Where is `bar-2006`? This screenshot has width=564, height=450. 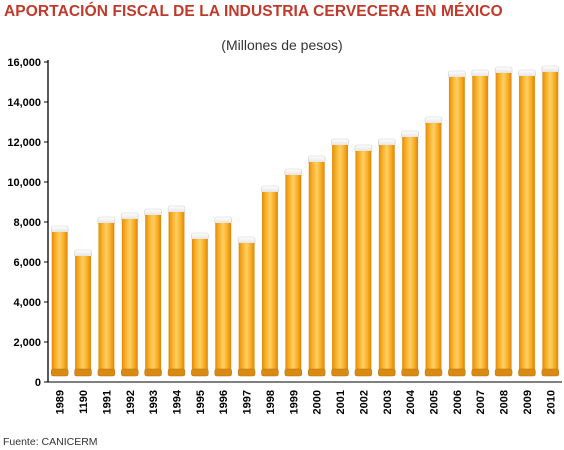 bar-2006 is located at coordinates (457, 223).